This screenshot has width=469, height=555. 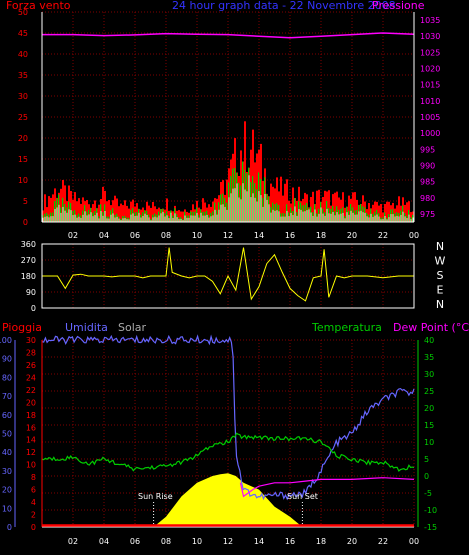 What do you see at coordinates (429, 442) in the screenshot?
I see `temp-tick-label: 10` at bounding box center [429, 442].